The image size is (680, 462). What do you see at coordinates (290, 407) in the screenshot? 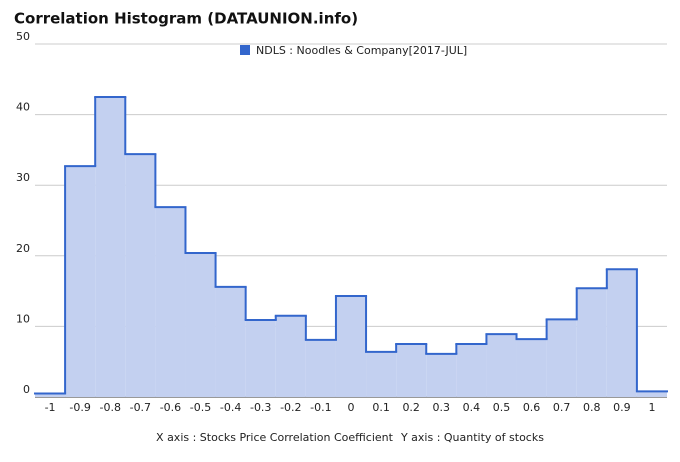
I see `x-tick-label: -0.2` at bounding box center [290, 407].